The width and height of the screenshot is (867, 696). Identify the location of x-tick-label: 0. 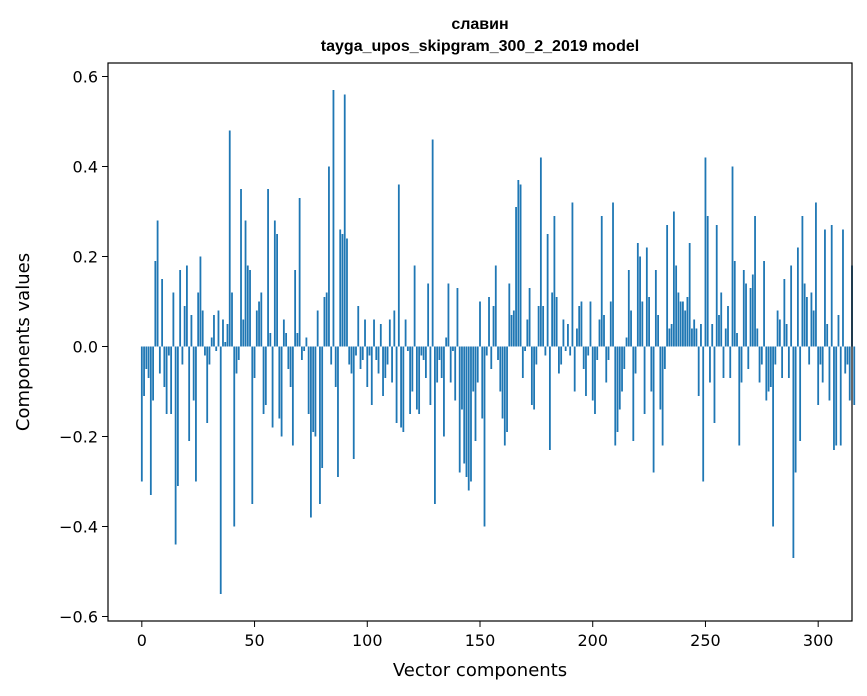
(142, 640).